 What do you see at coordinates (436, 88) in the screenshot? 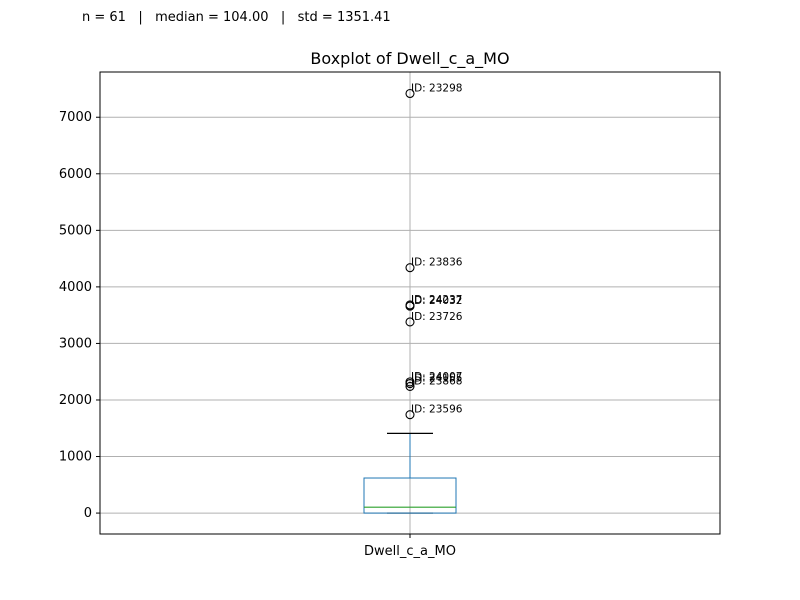
I see `outlier-label: ID: 23298` at bounding box center [436, 88].